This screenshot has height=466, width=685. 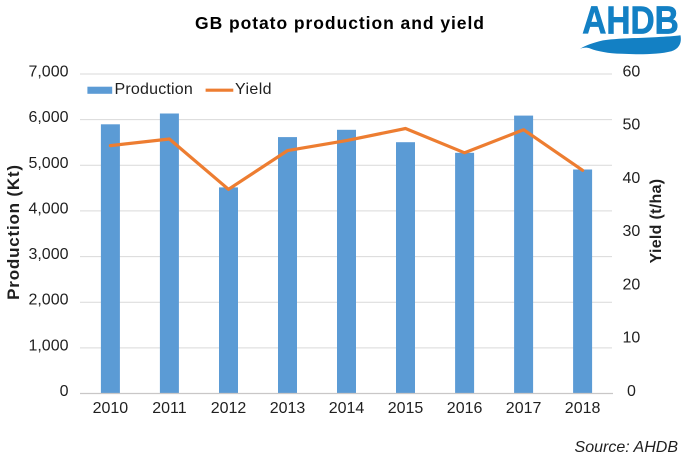 What do you see at coordinates (48, 72) in the screenshot?
I see `svg-text: 7,000` at bounding box center [48, 72].